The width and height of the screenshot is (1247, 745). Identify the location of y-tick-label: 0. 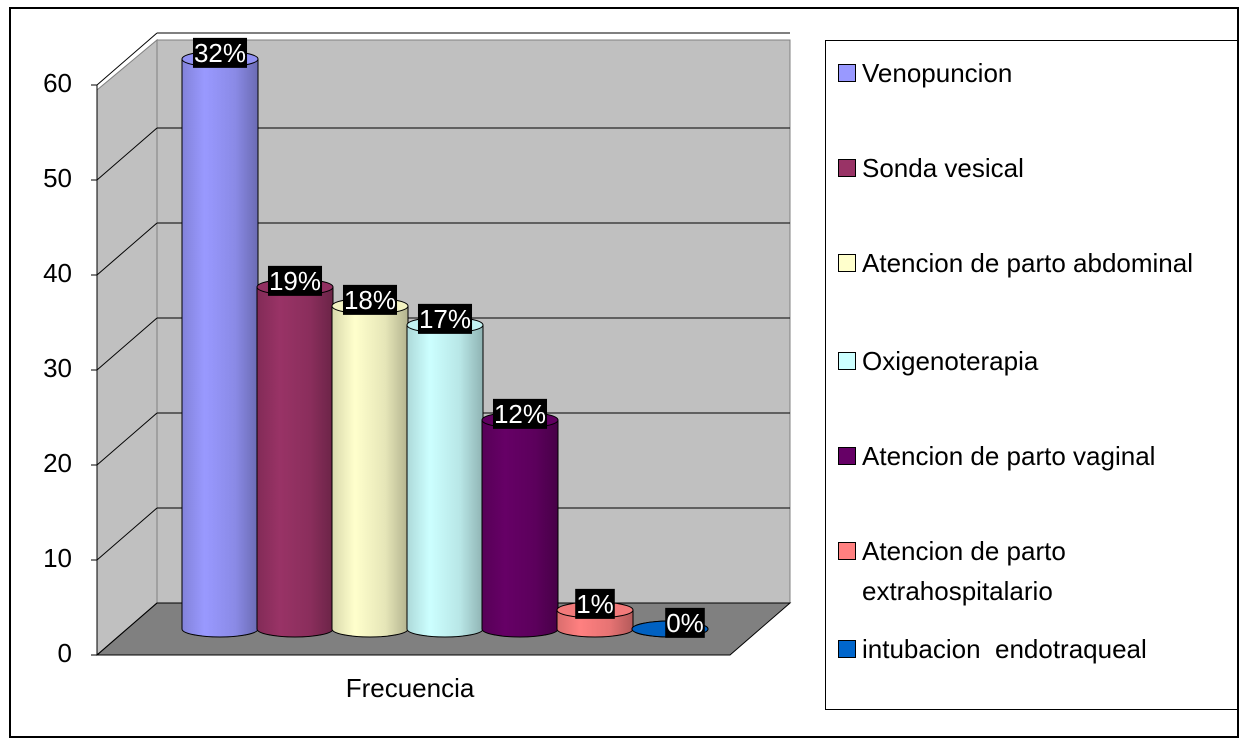
(65, 653).